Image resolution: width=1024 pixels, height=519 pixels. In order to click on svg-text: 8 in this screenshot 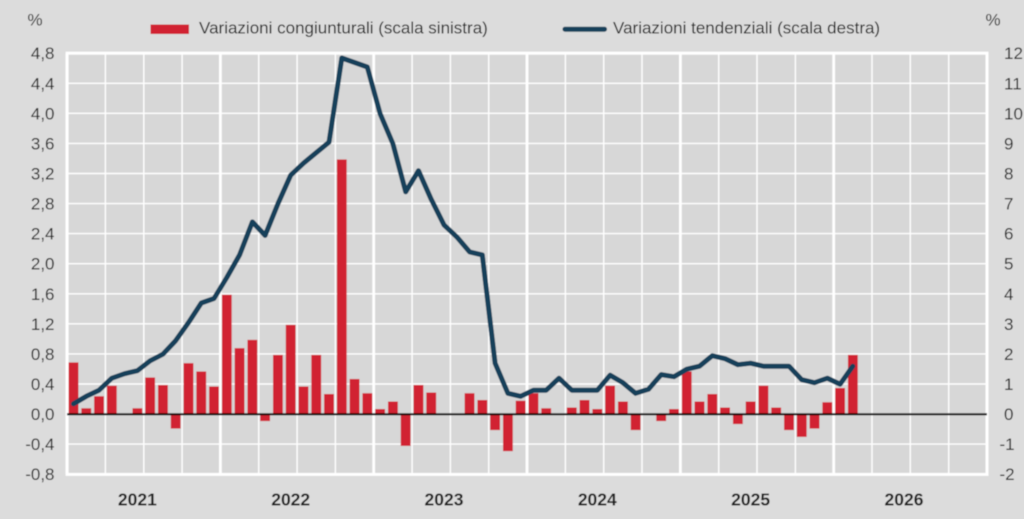, I will do `click(1008, 174)`.